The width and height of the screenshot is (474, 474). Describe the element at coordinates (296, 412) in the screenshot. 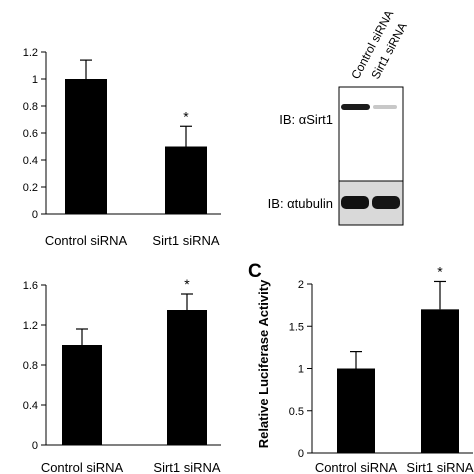

I see `y-tick-label: 0.5` at that location.